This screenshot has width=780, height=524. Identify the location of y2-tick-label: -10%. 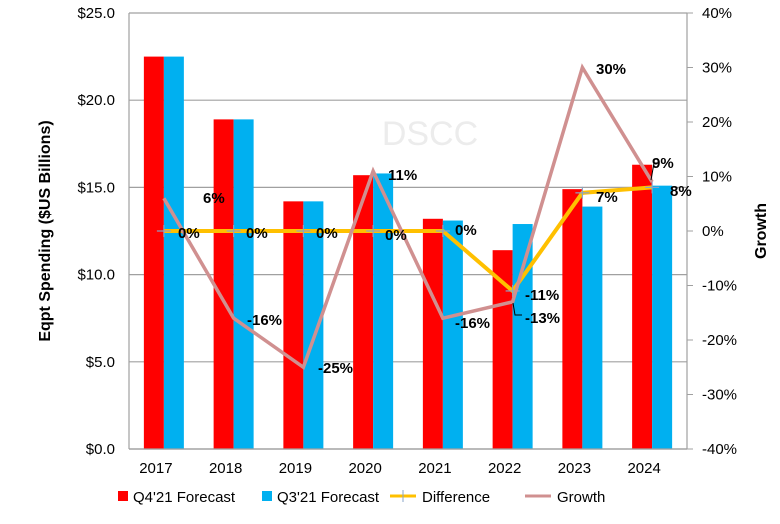
(719, 286).